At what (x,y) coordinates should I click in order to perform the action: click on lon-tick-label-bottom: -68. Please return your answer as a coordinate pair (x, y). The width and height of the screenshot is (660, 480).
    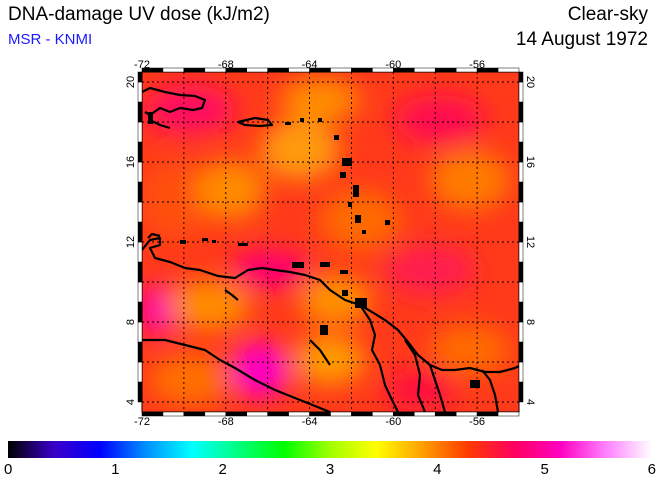
    Looking at the image, I should click on (226, 422).